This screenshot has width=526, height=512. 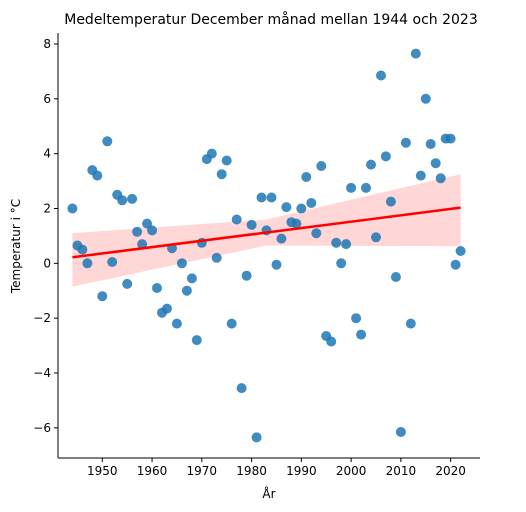 I want to click on y-axis-label: Temperatur i °C, so click(x=16, y=246).